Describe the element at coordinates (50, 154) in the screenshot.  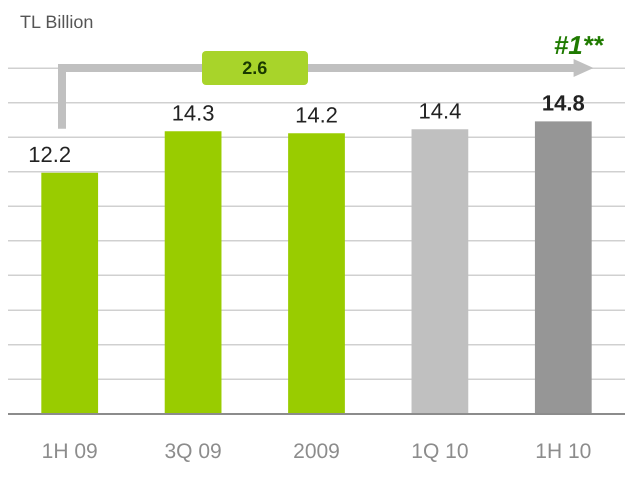
I see `data-label: 12.2` at that location.